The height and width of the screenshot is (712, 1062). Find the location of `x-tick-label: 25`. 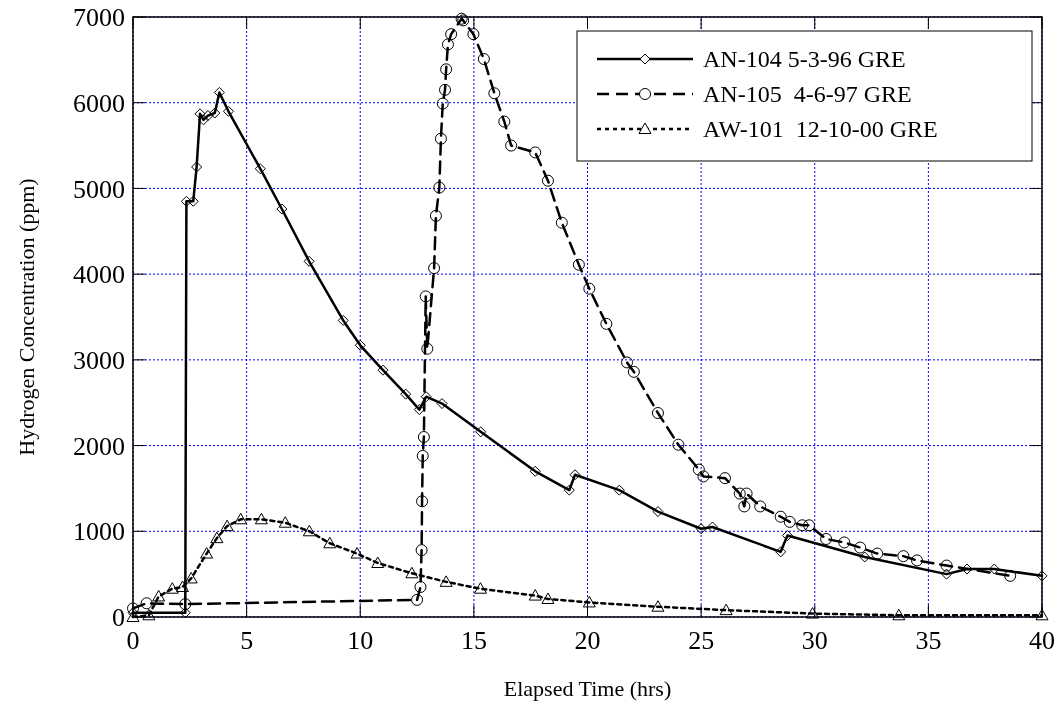

x-tick-label: 25 is located at coordinates (701, 640).